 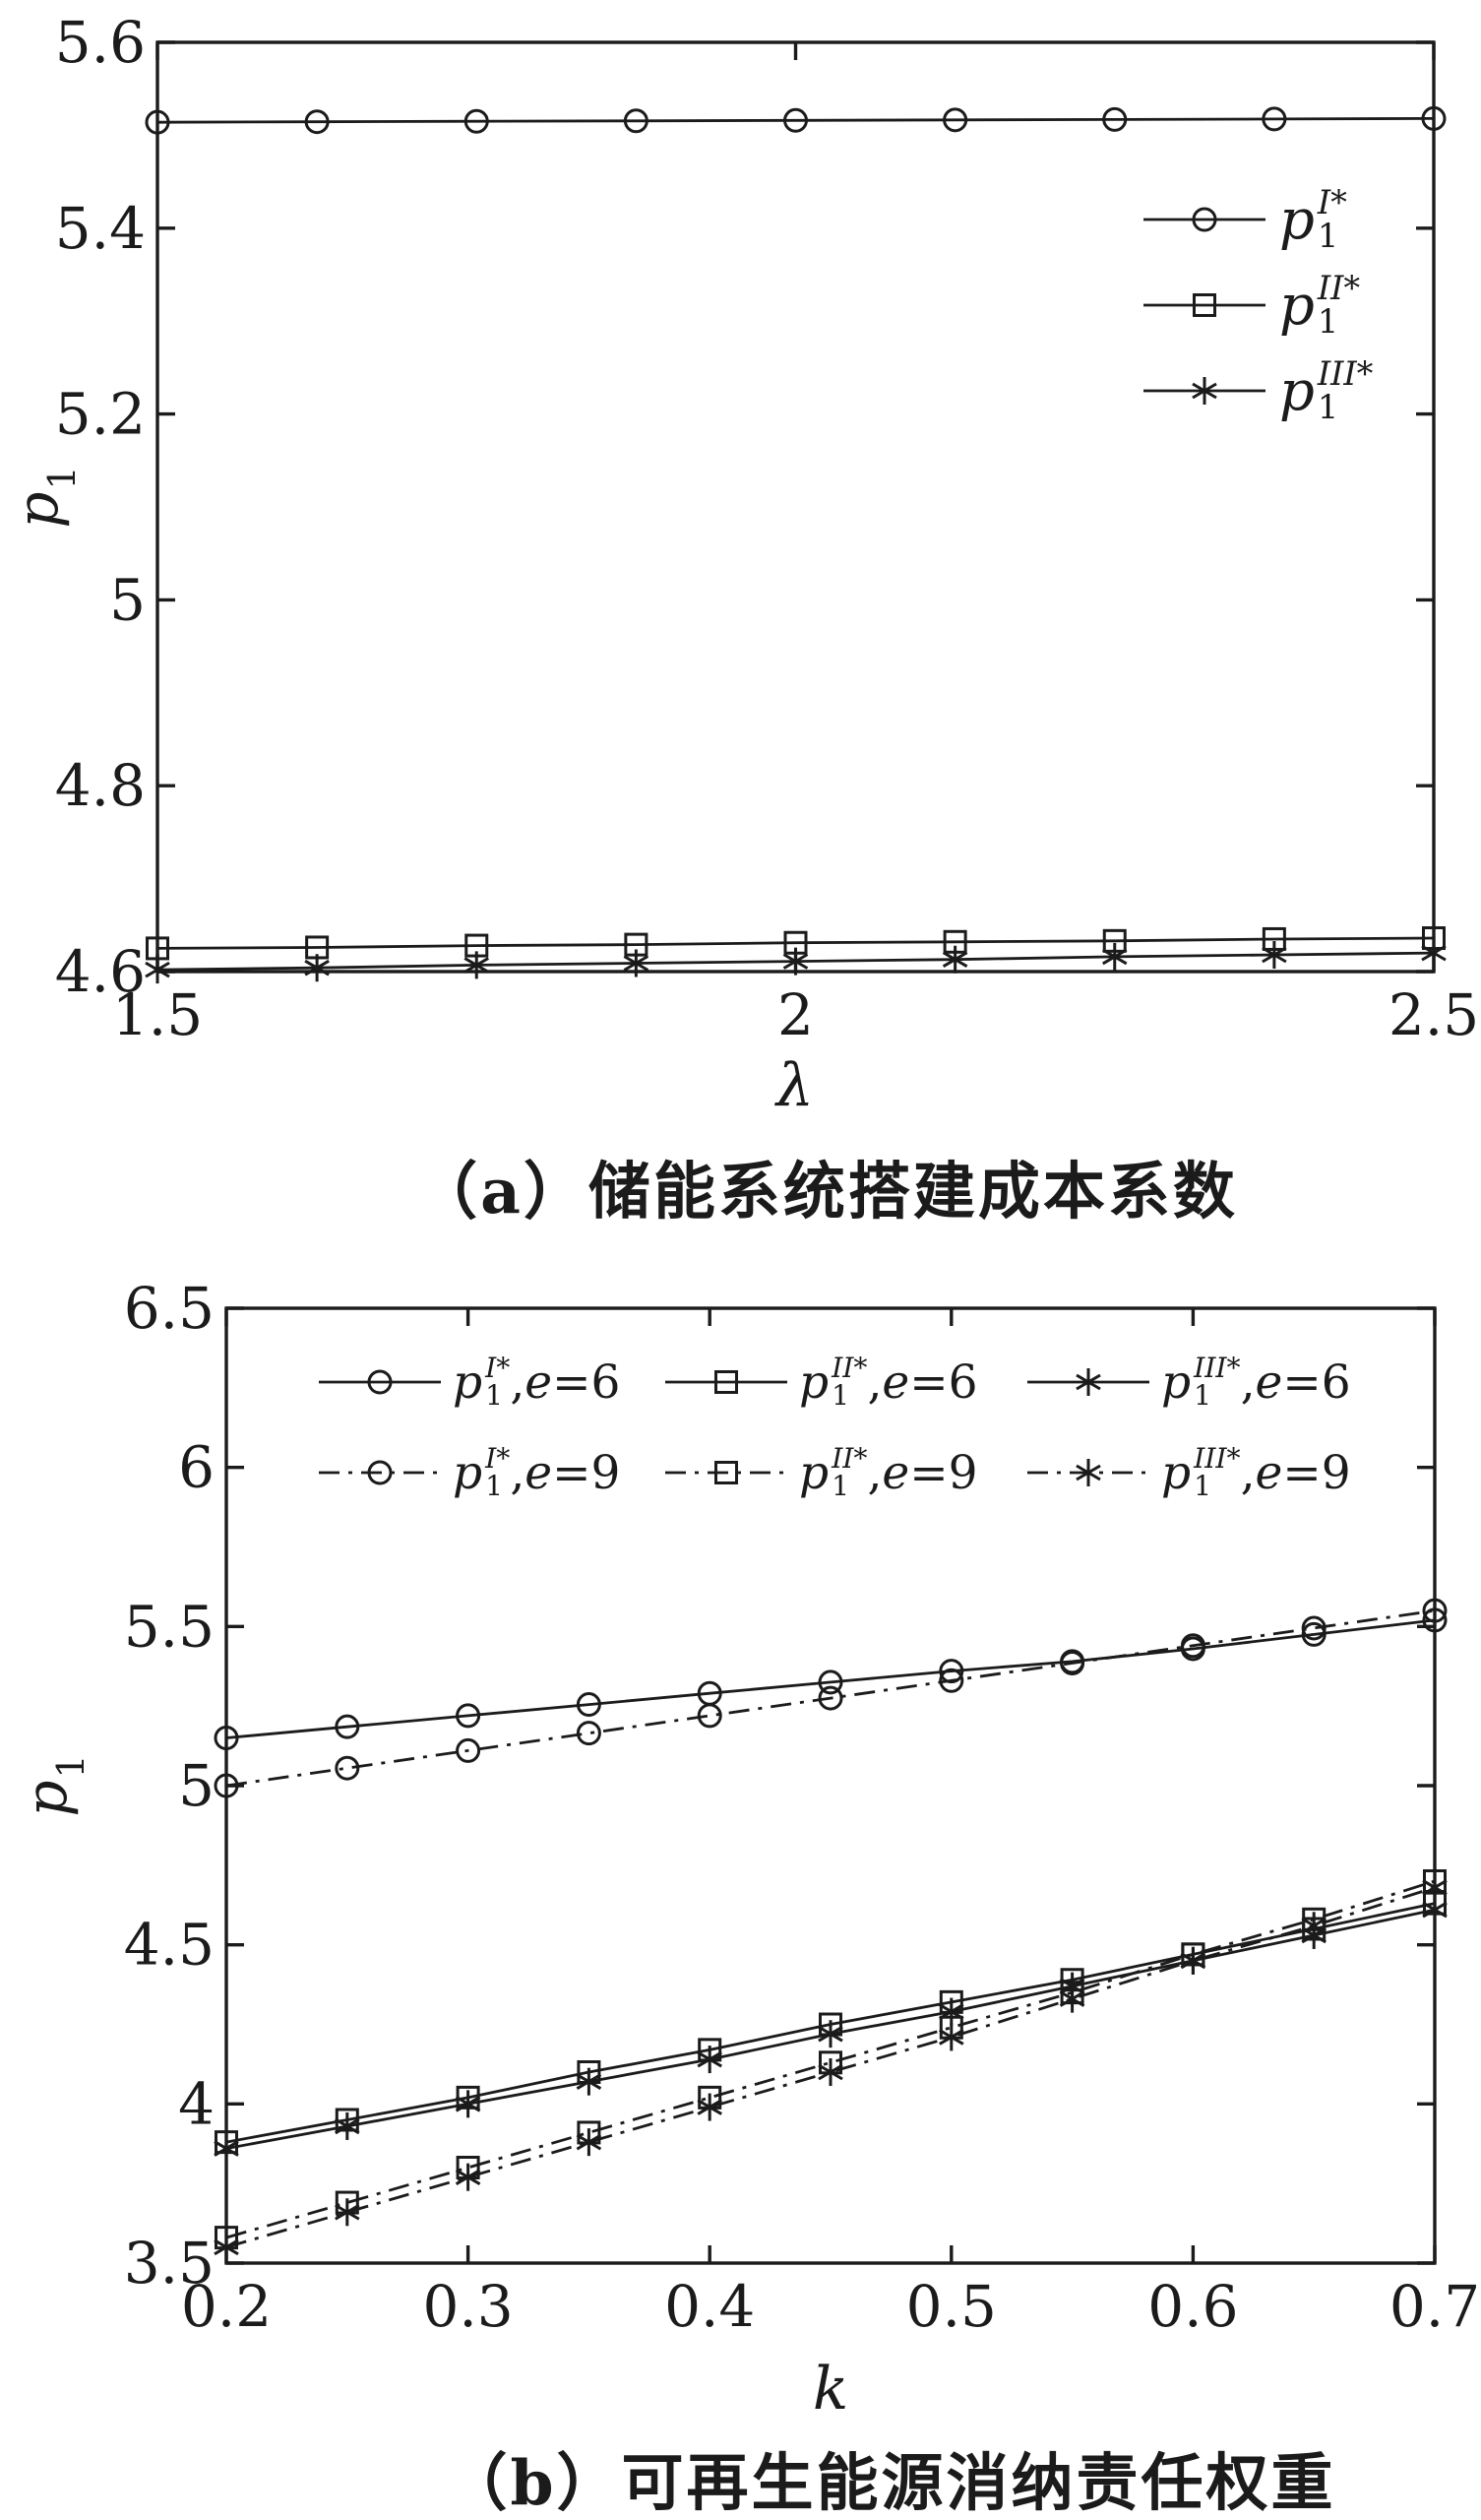 I want to click on legend-chart-a: p I* 1 p II* 1 p III* 1, so click(x=1257, y=305).